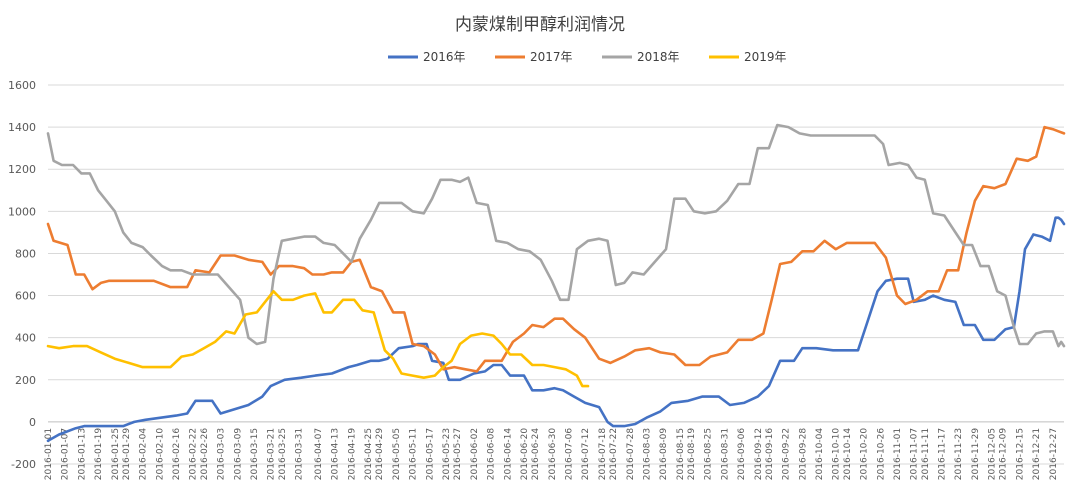  Describe the element at coordinates (664, 454) in the screenshot. I see `x-tick-label: 2016-08-09` at that location.